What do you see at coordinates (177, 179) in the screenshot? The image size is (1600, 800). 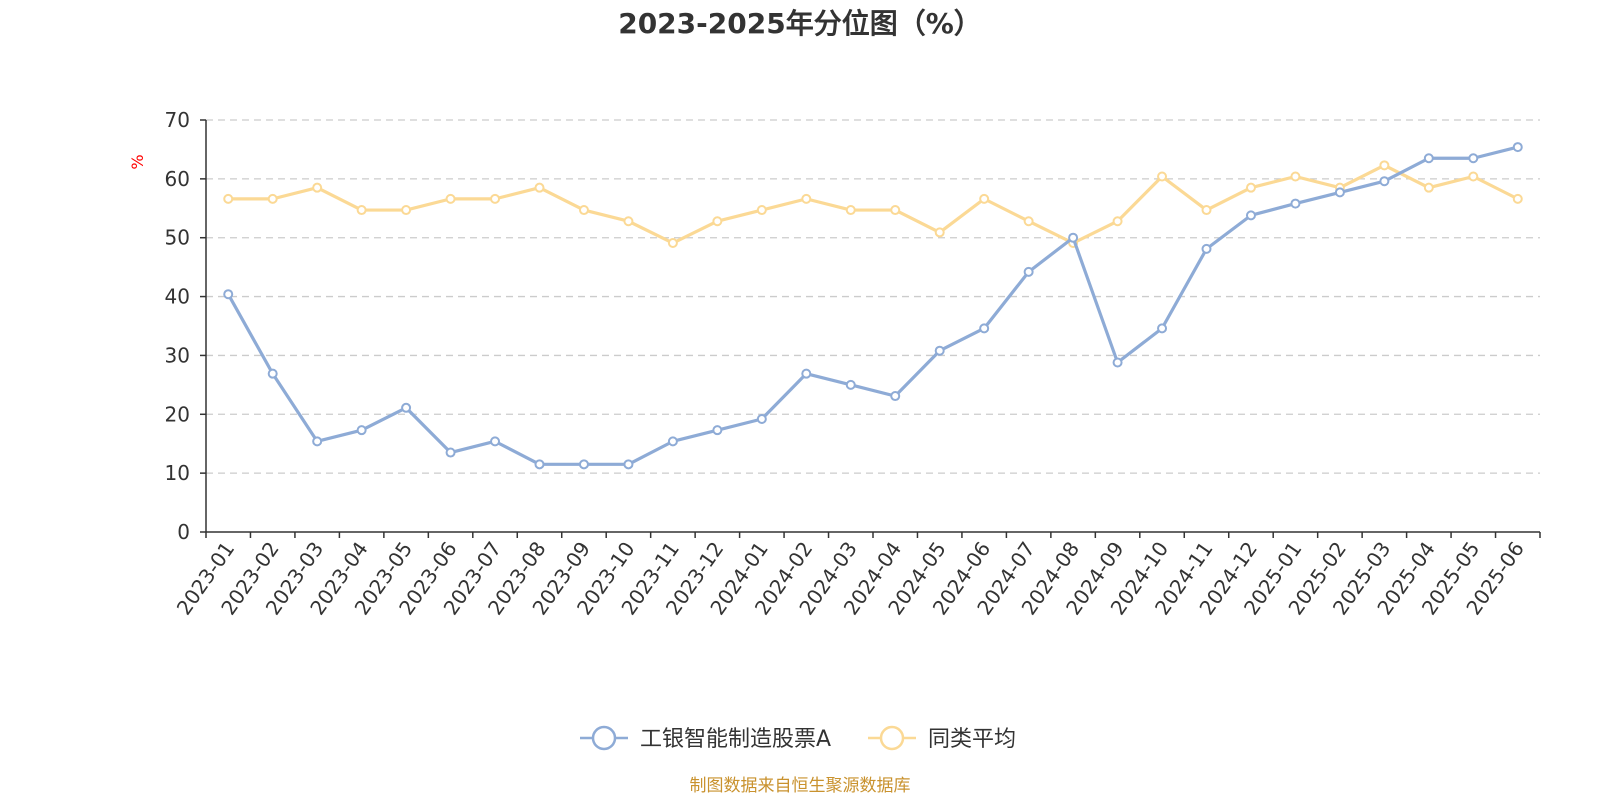 I see `y-tick-label: 60` at bounding box center [177, 179].